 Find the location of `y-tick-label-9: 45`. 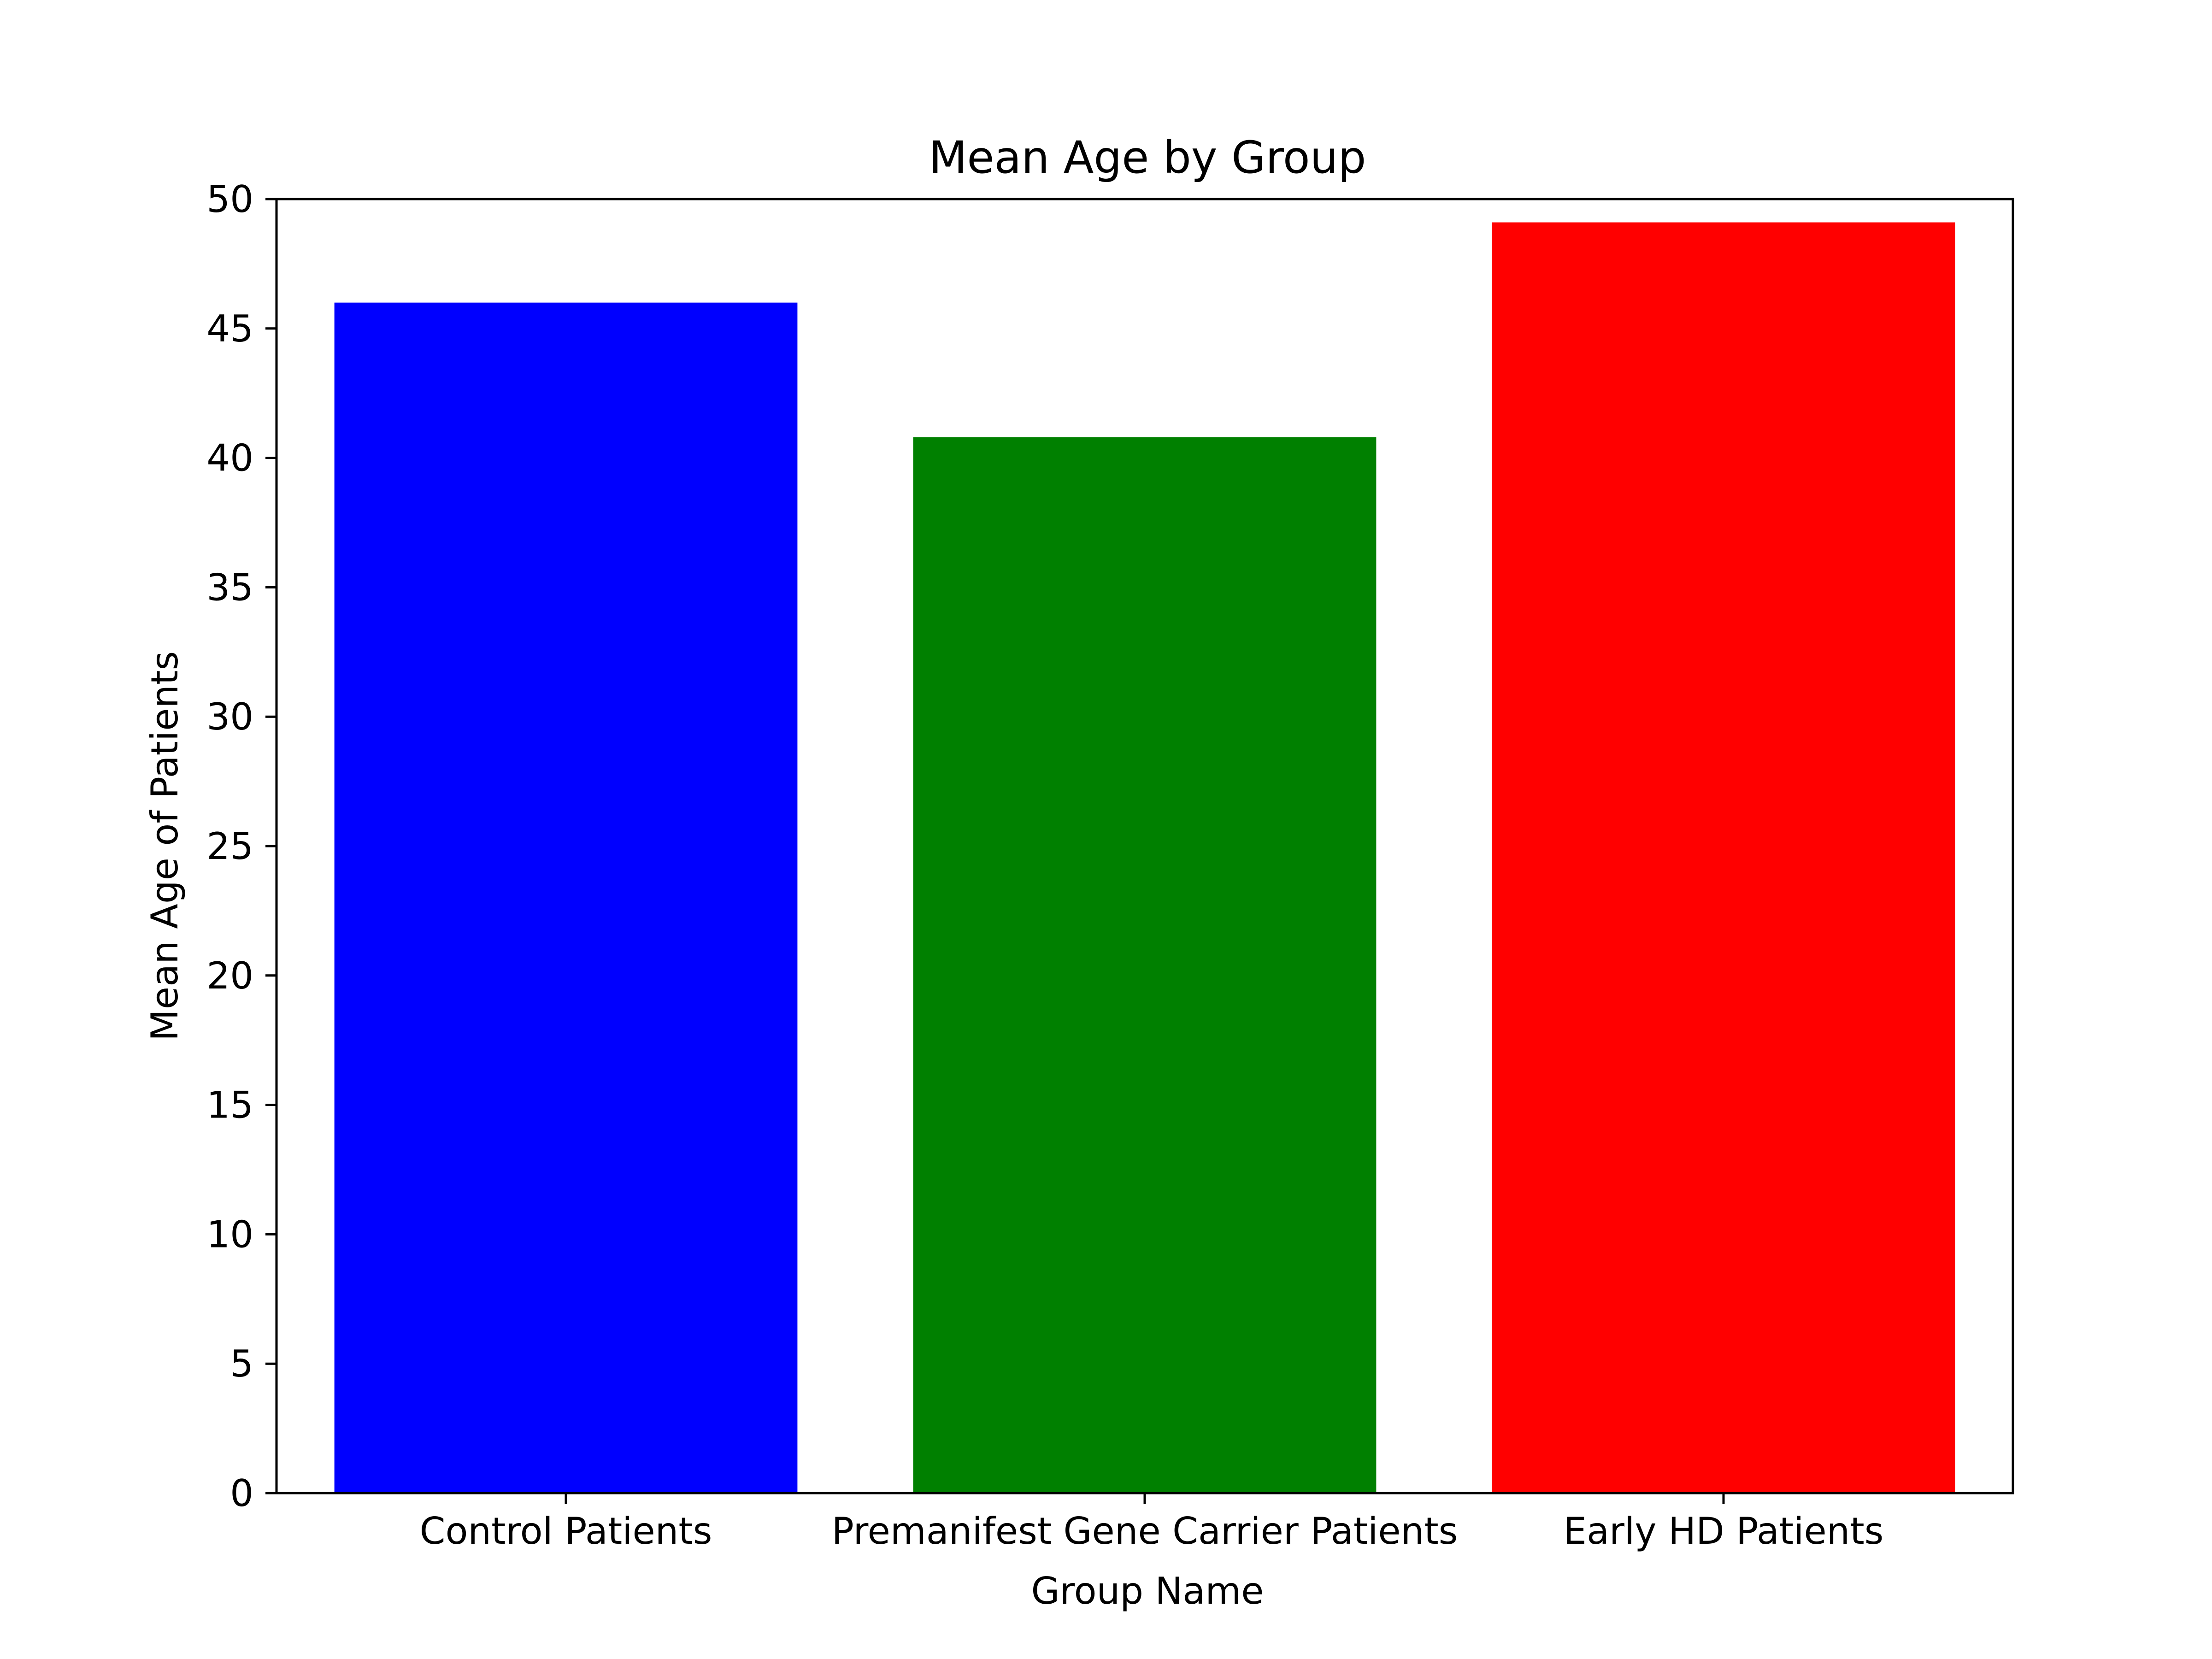

y-tick-label-9: 45 is located at coordinates (229, 328).